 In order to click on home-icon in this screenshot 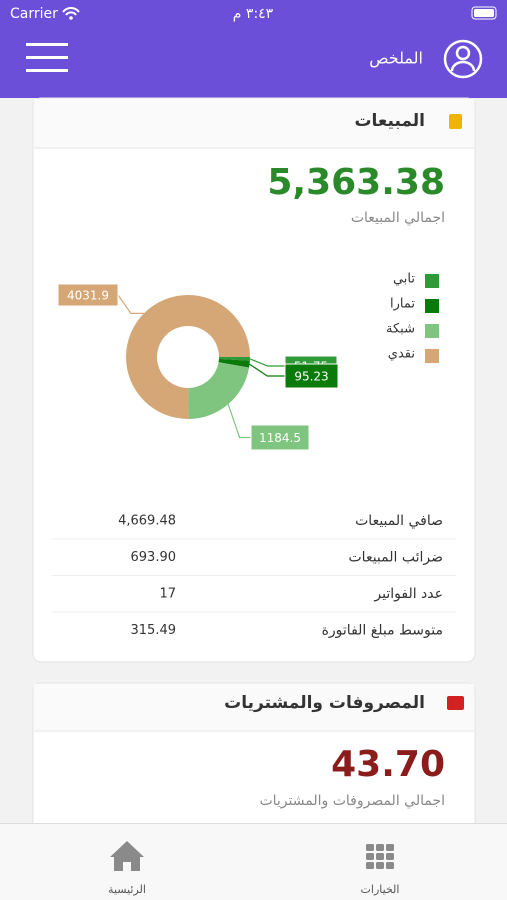, I will do `click(127, 856)`.